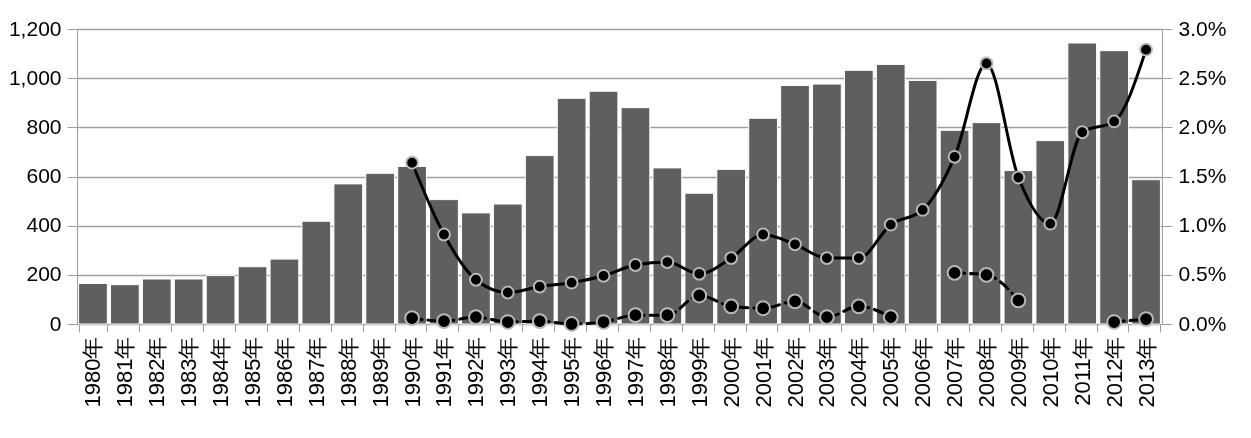  I want to click on x-tick-label: 2005年, so click(891, 372).